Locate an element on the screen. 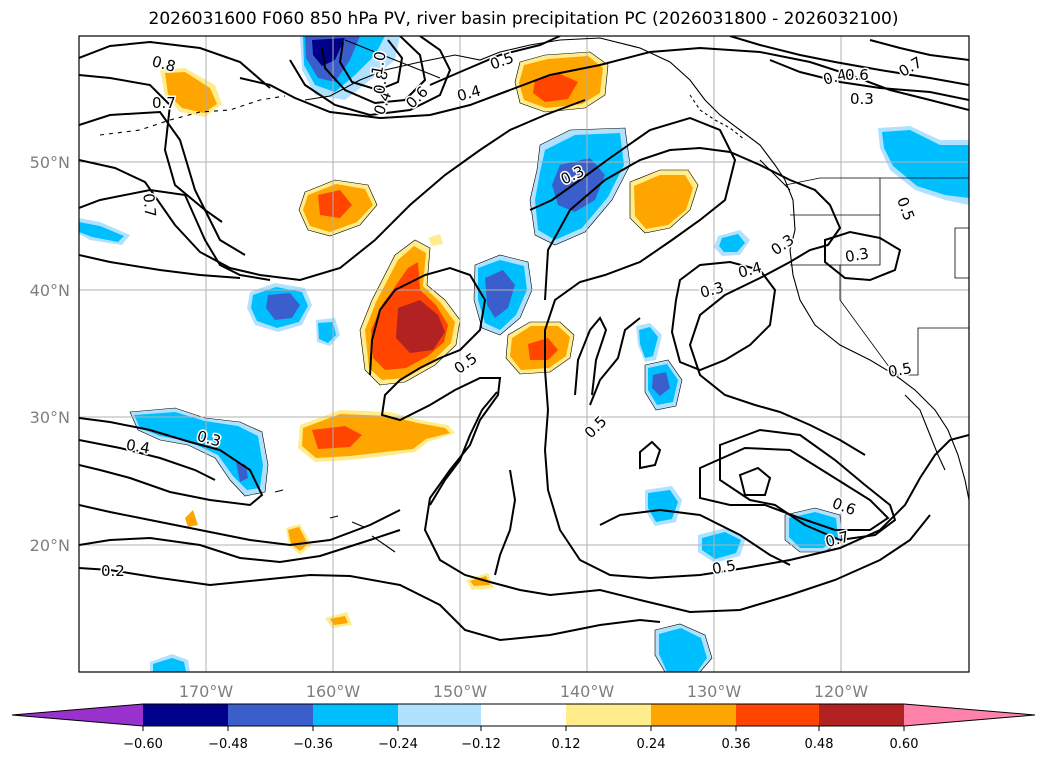  contour-0.7-south is located at coordinates (794, 488).